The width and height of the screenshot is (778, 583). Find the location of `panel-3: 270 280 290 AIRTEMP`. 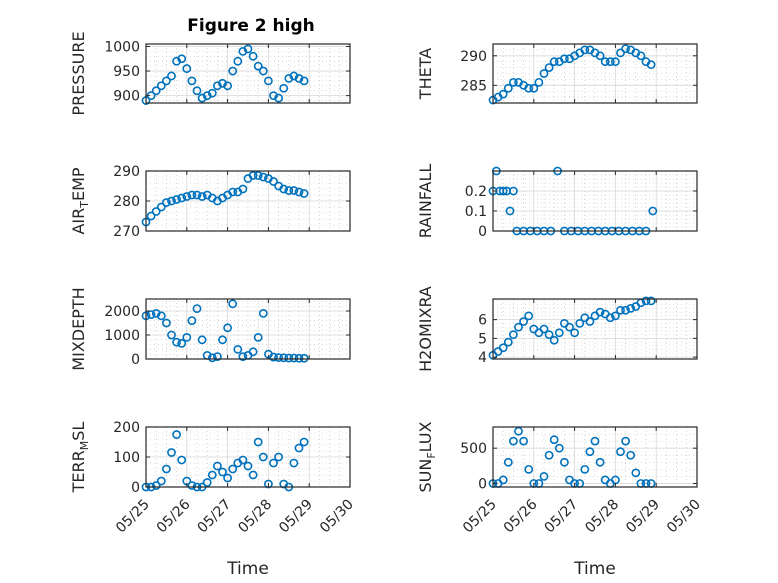

panel-3: 270 280 290 AIRTEMP is located at coordinates (210, 202).